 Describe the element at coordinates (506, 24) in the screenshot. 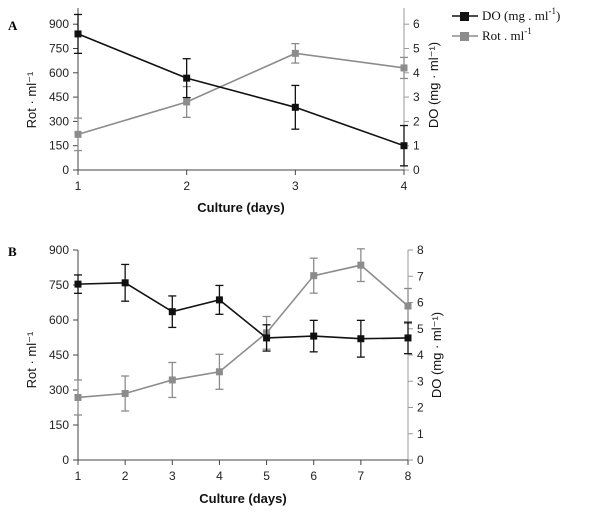

I see `legend: DO (mg . ml-1)Rot . ml-1` at that location.